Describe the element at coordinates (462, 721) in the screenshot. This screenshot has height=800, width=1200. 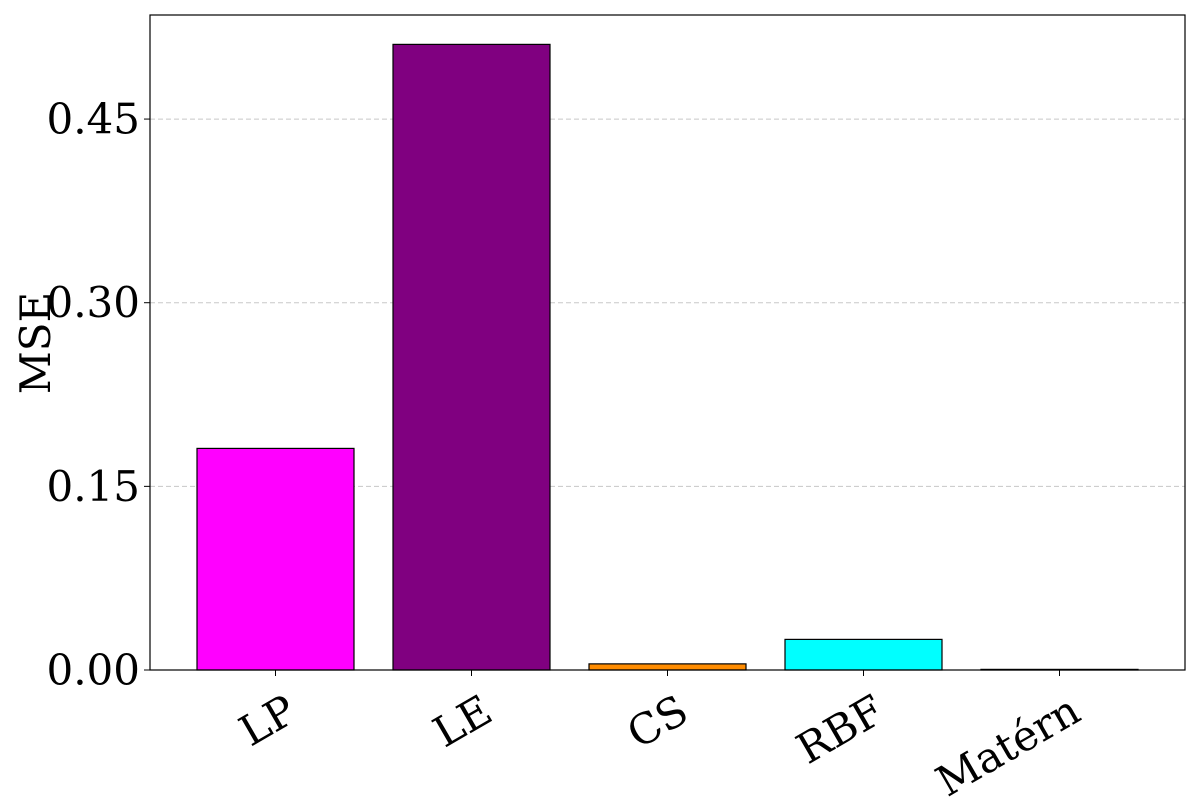
I see `x-tick-label: LE` at that location.